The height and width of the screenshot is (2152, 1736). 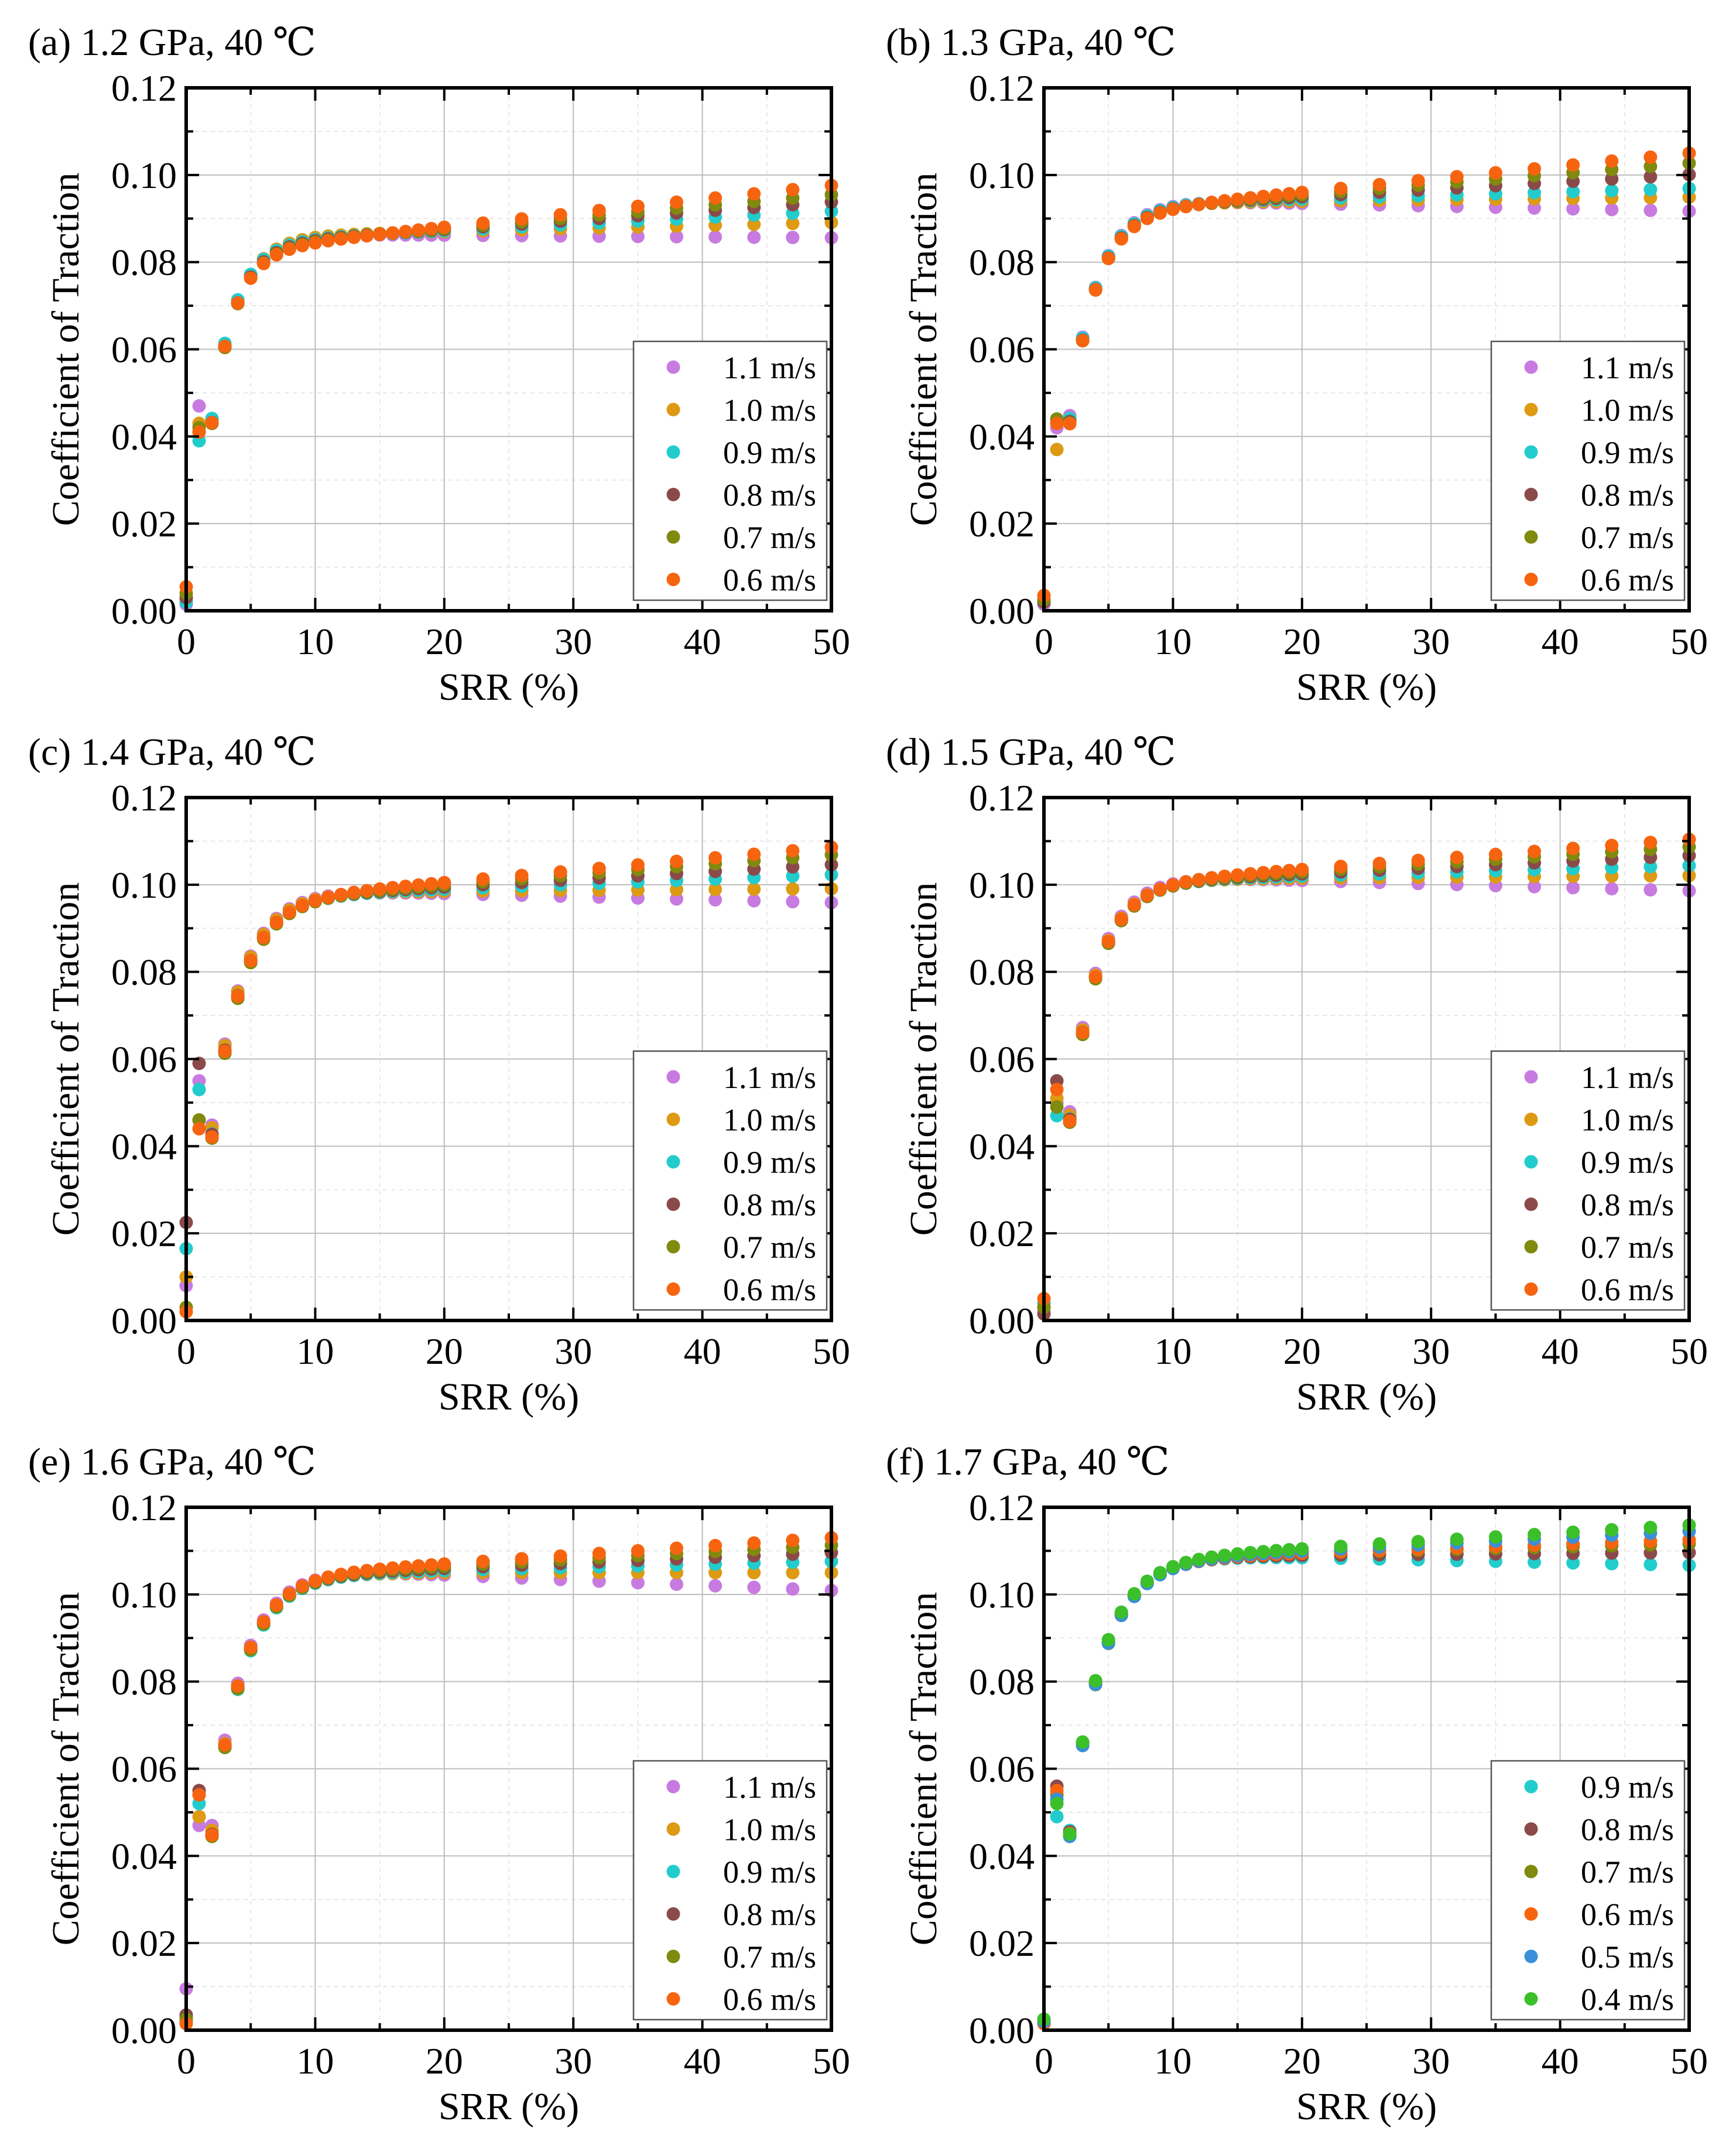 What do you see at coordinates (144, 88) in the screenshot?
I see `y-tick-label: 0.12` at bounding box center [144, 88].